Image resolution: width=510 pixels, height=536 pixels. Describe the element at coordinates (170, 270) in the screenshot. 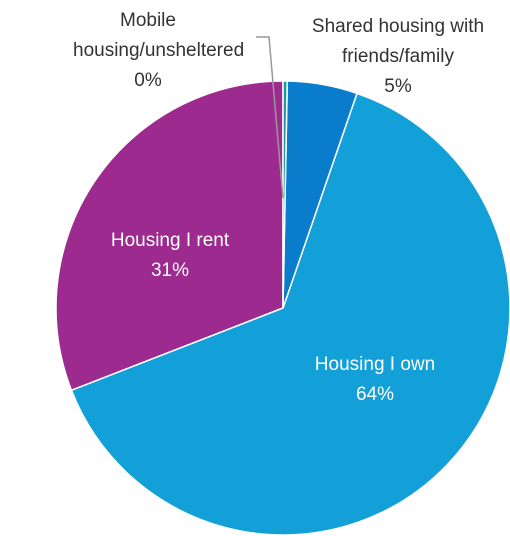

I see `value-label: 31%` at that location.